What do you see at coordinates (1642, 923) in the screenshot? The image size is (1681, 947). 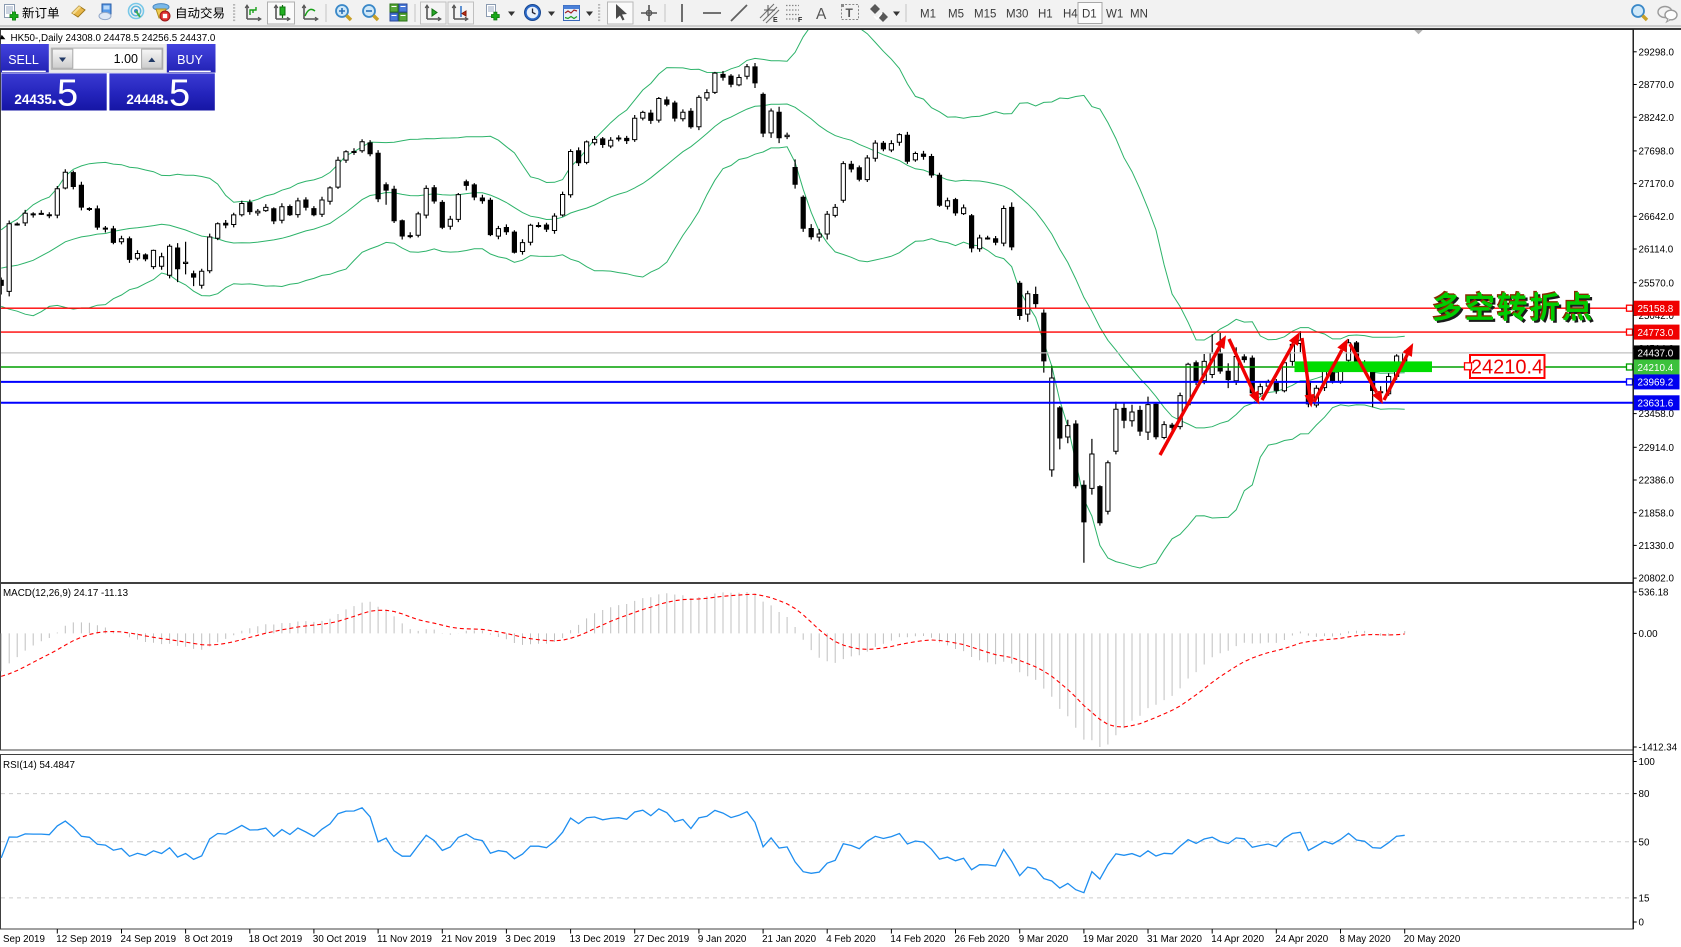 I see `svg-text: 0` at bounding box center [1642, 923].